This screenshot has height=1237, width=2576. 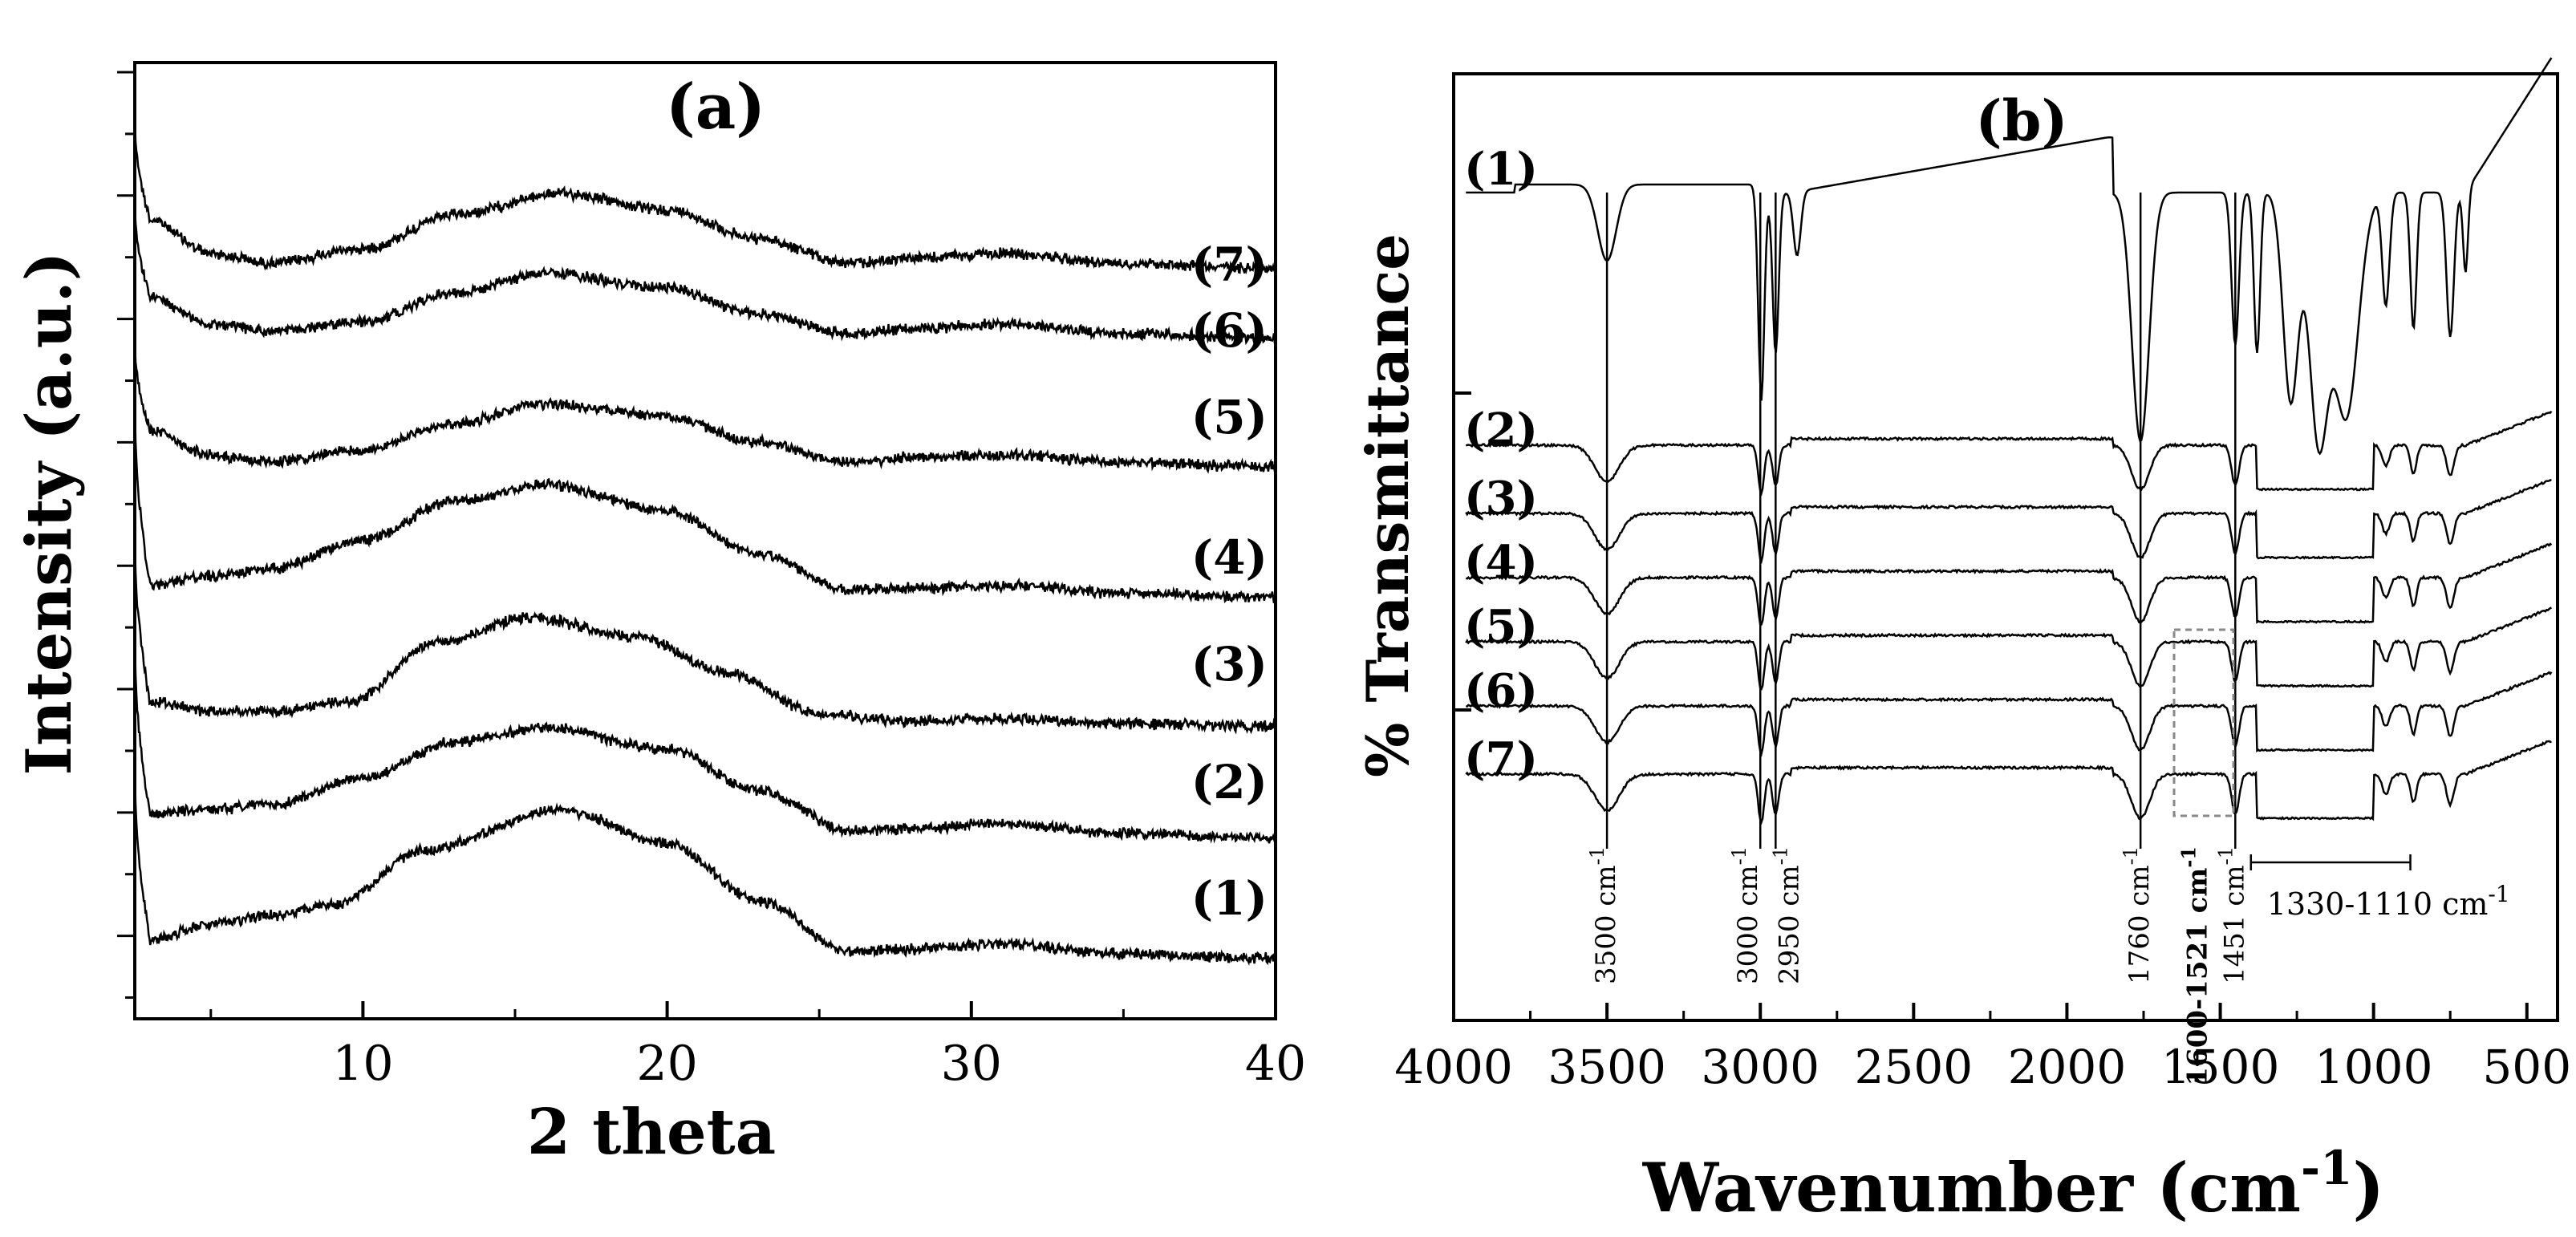 What do you see at coordinates (1229, 330) in the screenshot?
I see `panel-a-series-label: (6)` at bounding box center [1229, 330].